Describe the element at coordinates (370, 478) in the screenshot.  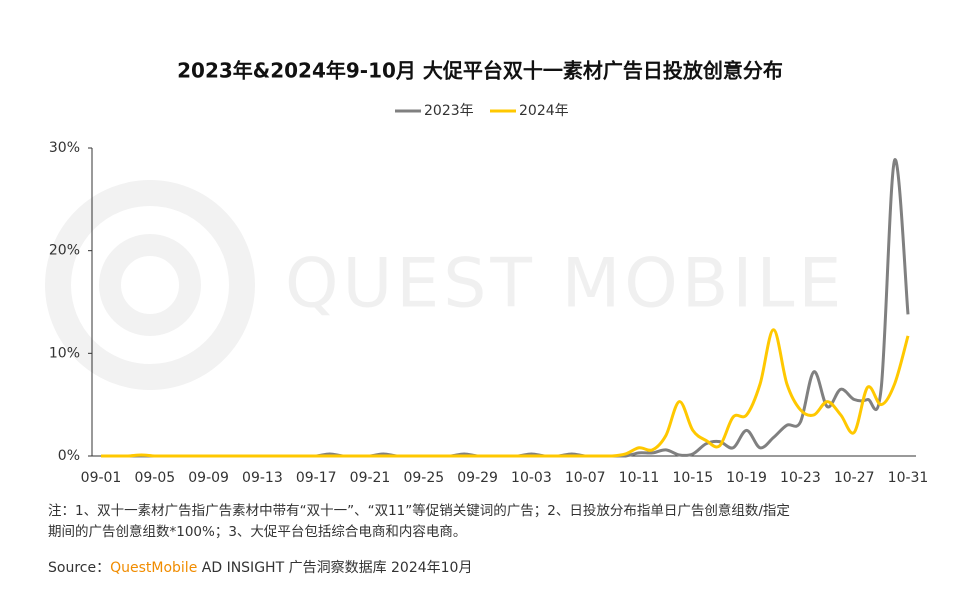
I see `x-tick-label: 09-21` at that location.